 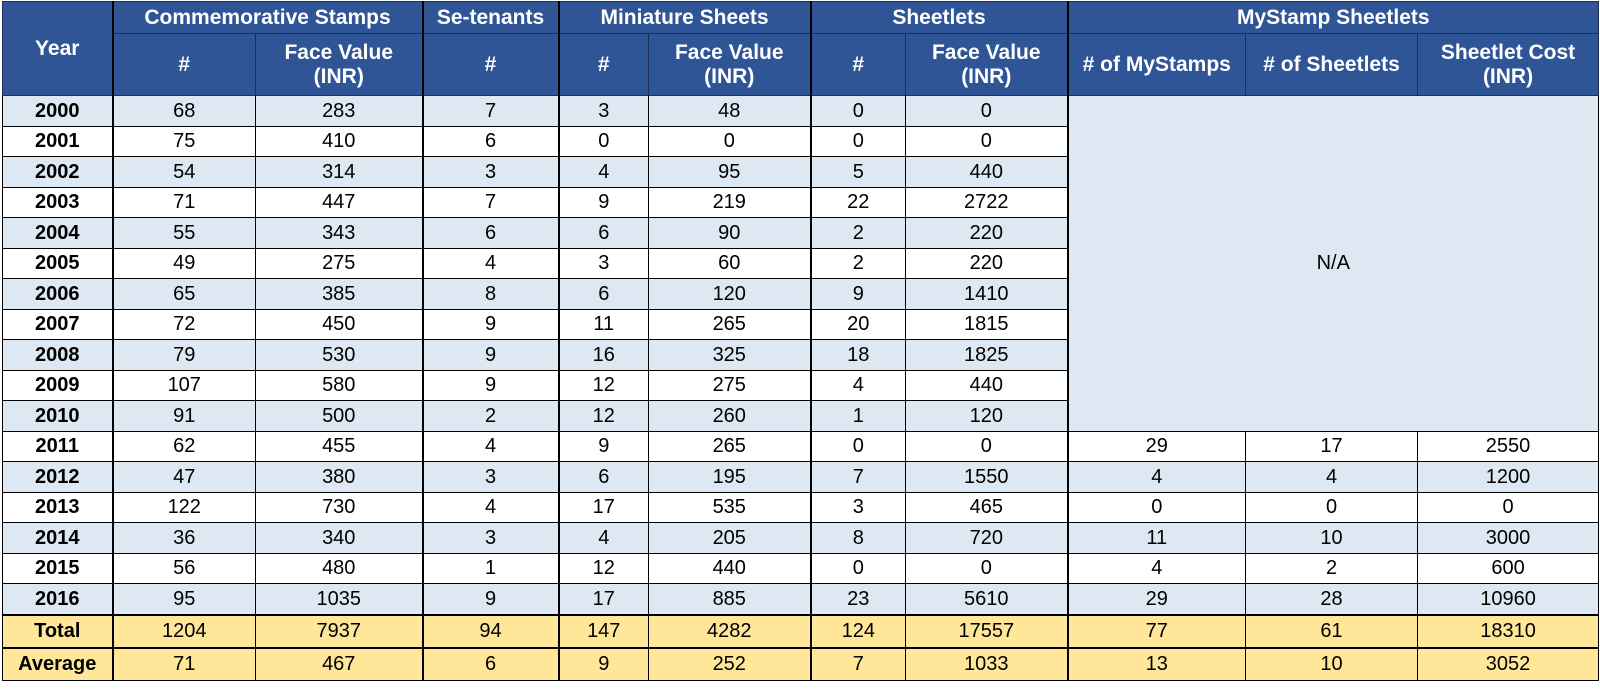 What do you see at coordinates (339, 385) in the screenshot?
I see `value-cell: 580` at bounding box center [339, 385].